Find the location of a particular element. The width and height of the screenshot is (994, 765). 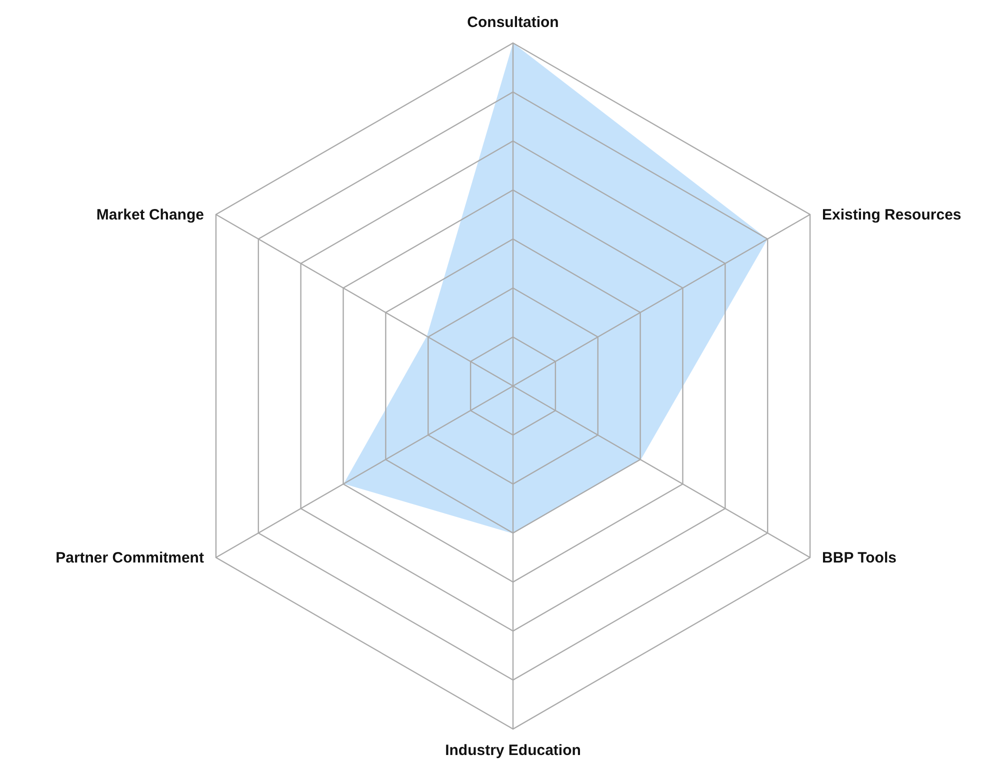

spoke-label: Consultation is located at coordinates (513, 22).